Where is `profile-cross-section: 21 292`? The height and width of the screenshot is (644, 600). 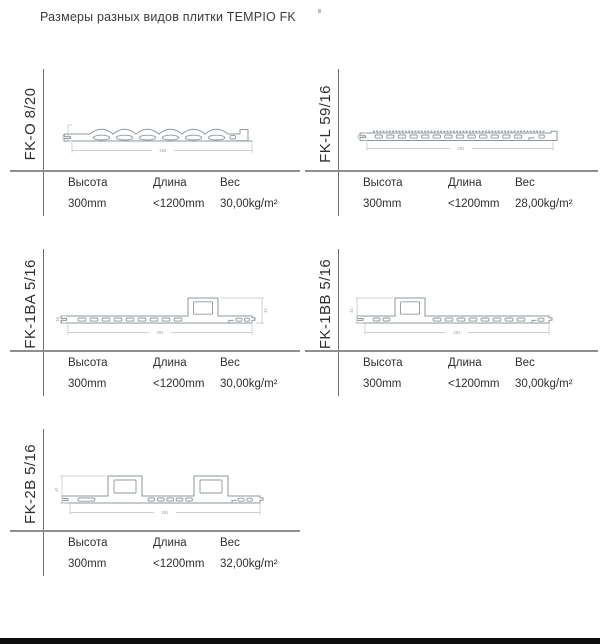
profile-cross-section: 21 292 is located at coordinates (157, 138).